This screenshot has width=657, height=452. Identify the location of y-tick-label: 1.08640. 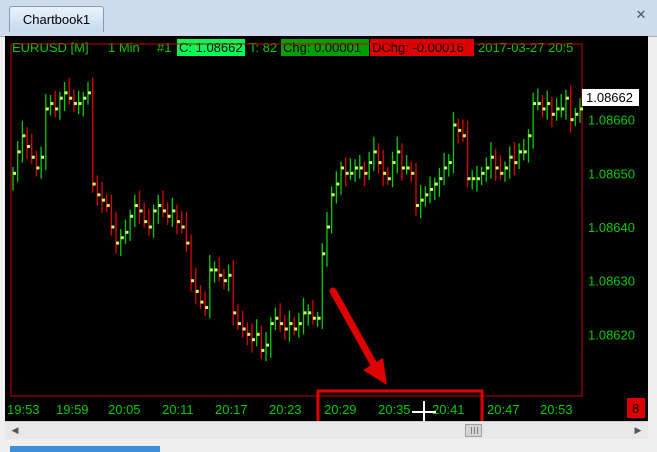
(611, 227).